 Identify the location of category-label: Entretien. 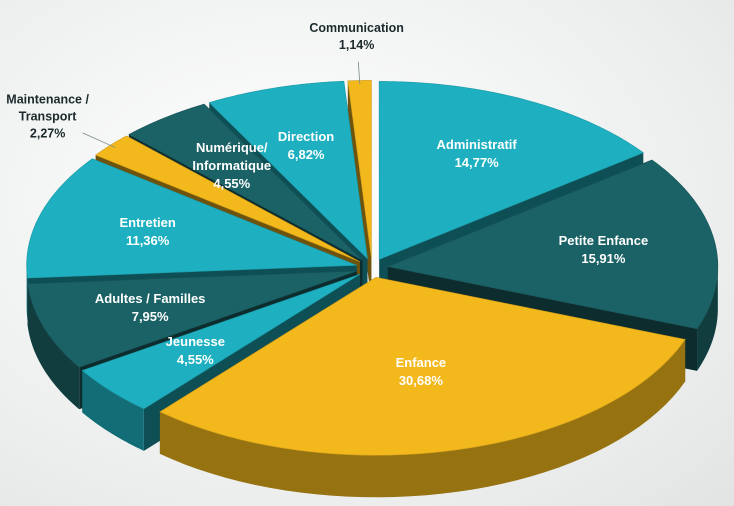
(147, 223).